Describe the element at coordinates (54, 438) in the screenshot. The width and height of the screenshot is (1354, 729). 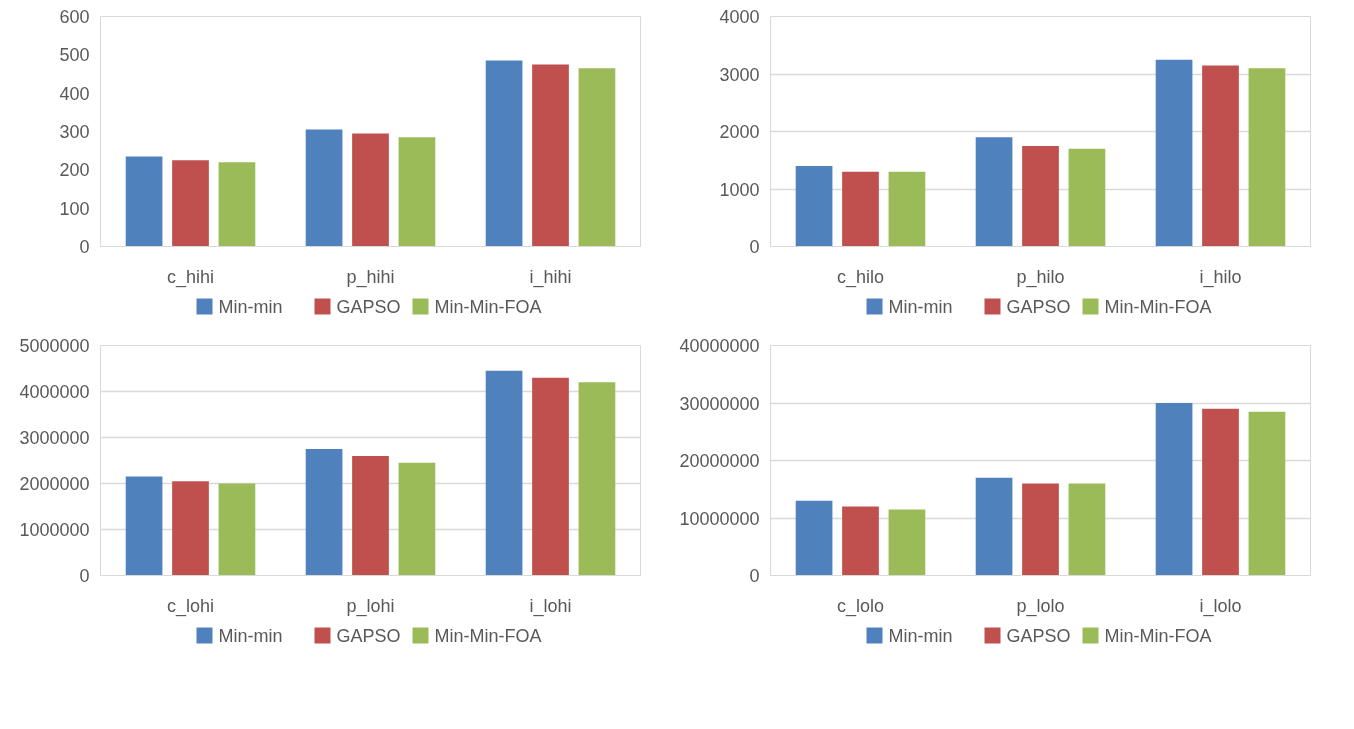
I see `y-tick-label: 3000000` at that location.